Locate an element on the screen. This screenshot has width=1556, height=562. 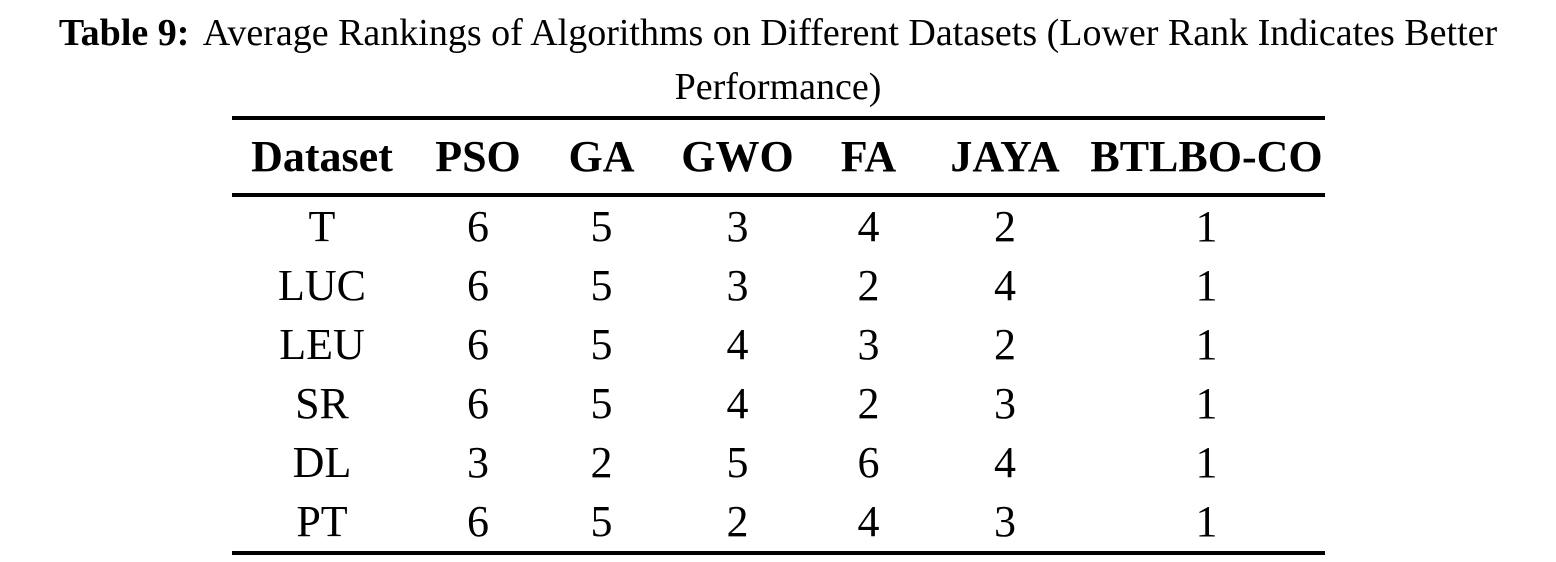
col-header-gwo: GWO is located at coordinates (737, 156).